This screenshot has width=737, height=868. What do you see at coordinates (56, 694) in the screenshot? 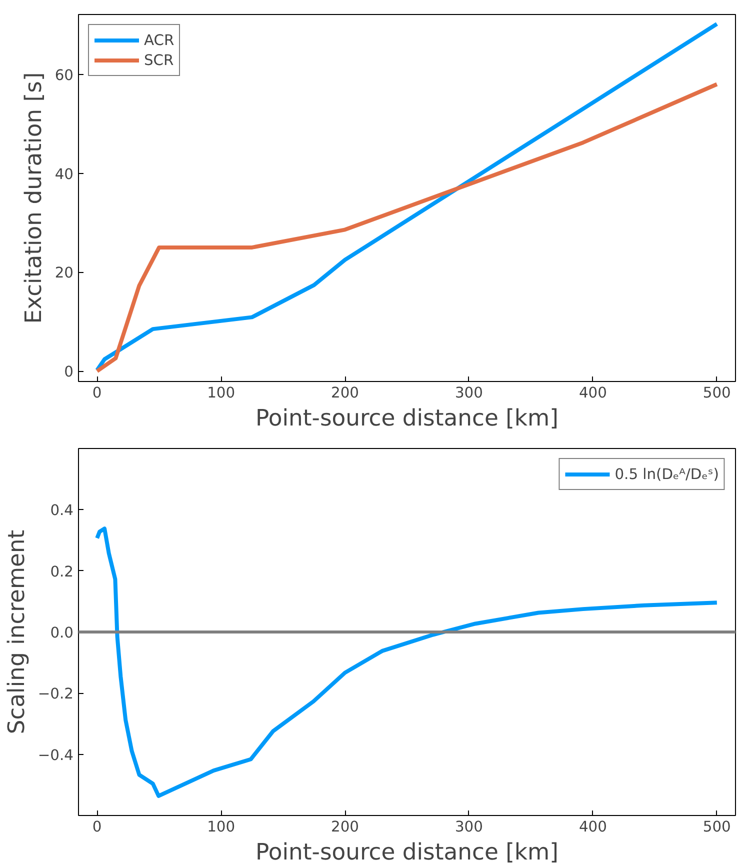
I see `y-tick-label: −0.2` at bounding box center [56, 694].